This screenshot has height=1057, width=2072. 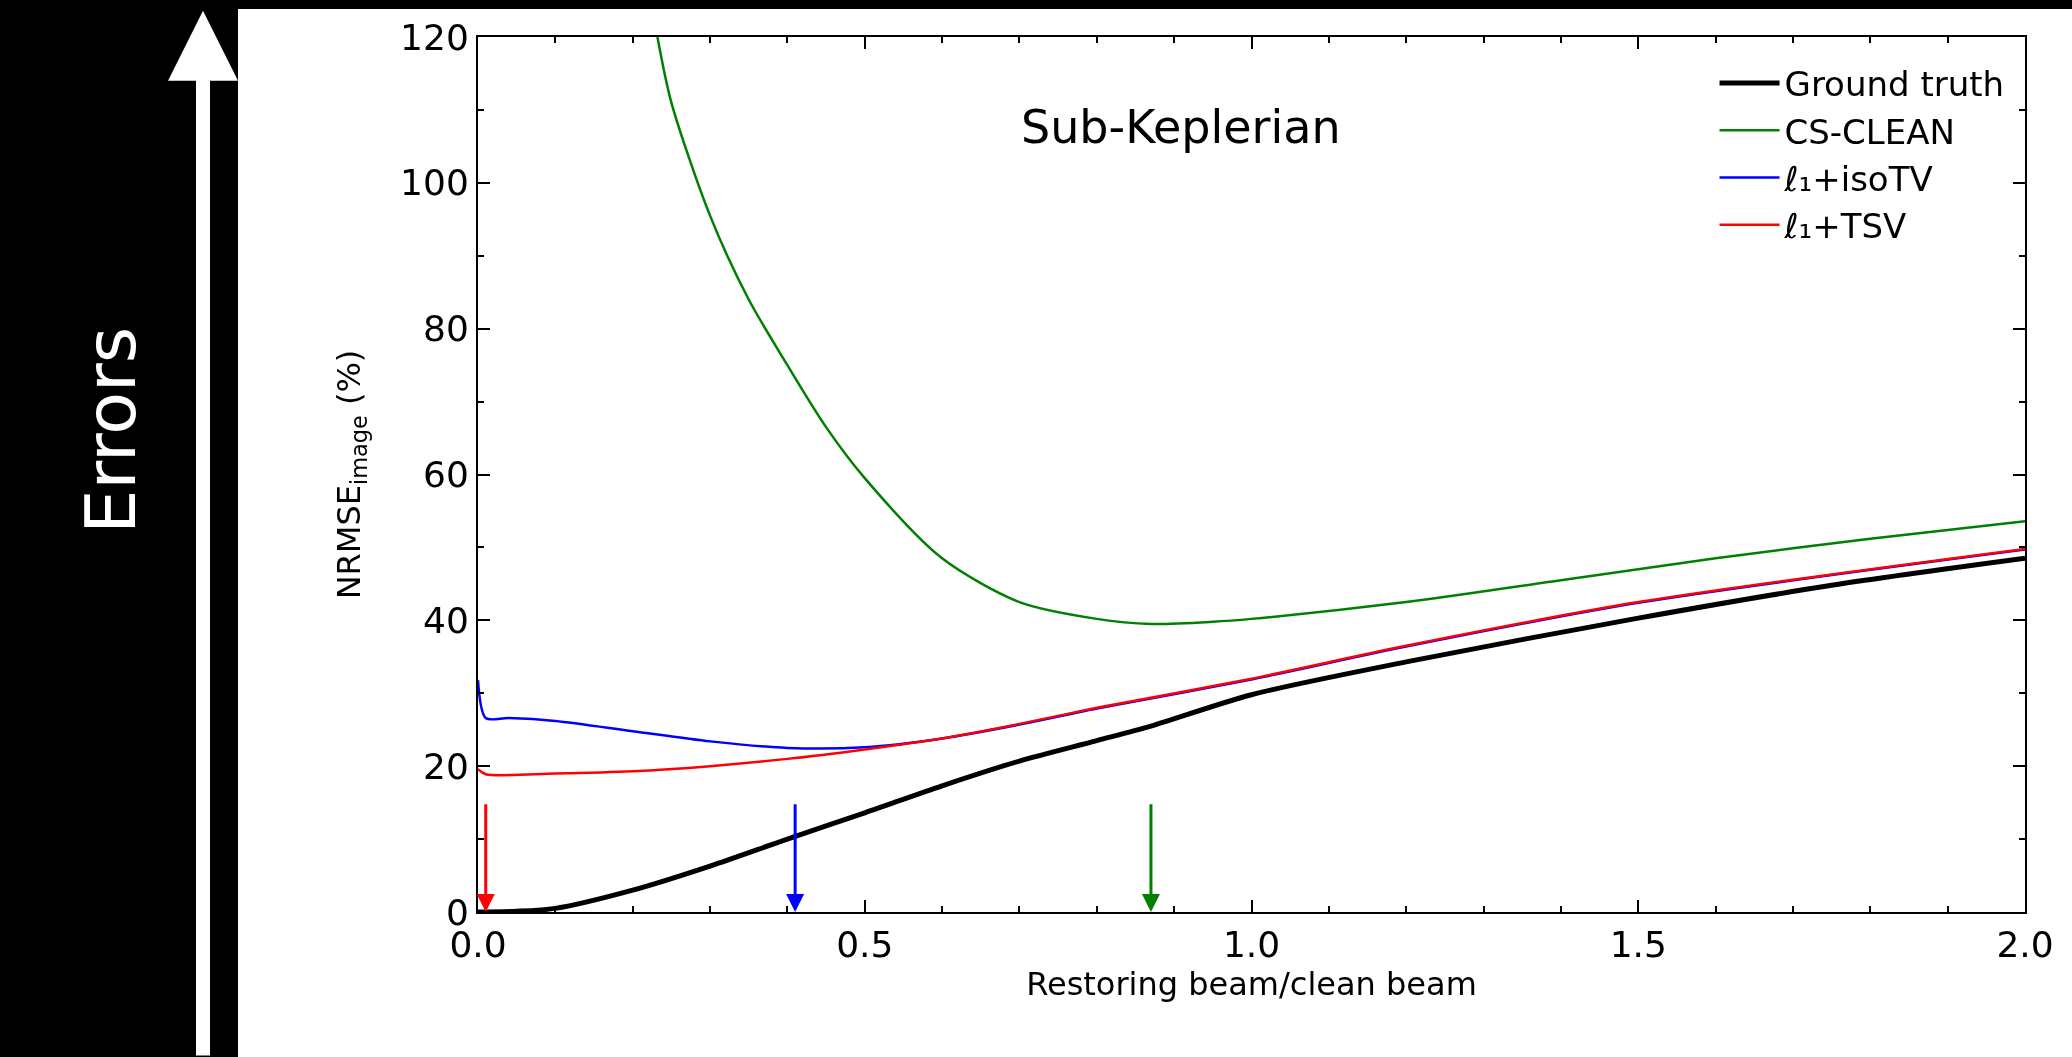 What do you see at coordinates (1845, 225) in the screenshot?
I see `legend-label: ℓ₁+TSV` at bounding box center [1845, 225].